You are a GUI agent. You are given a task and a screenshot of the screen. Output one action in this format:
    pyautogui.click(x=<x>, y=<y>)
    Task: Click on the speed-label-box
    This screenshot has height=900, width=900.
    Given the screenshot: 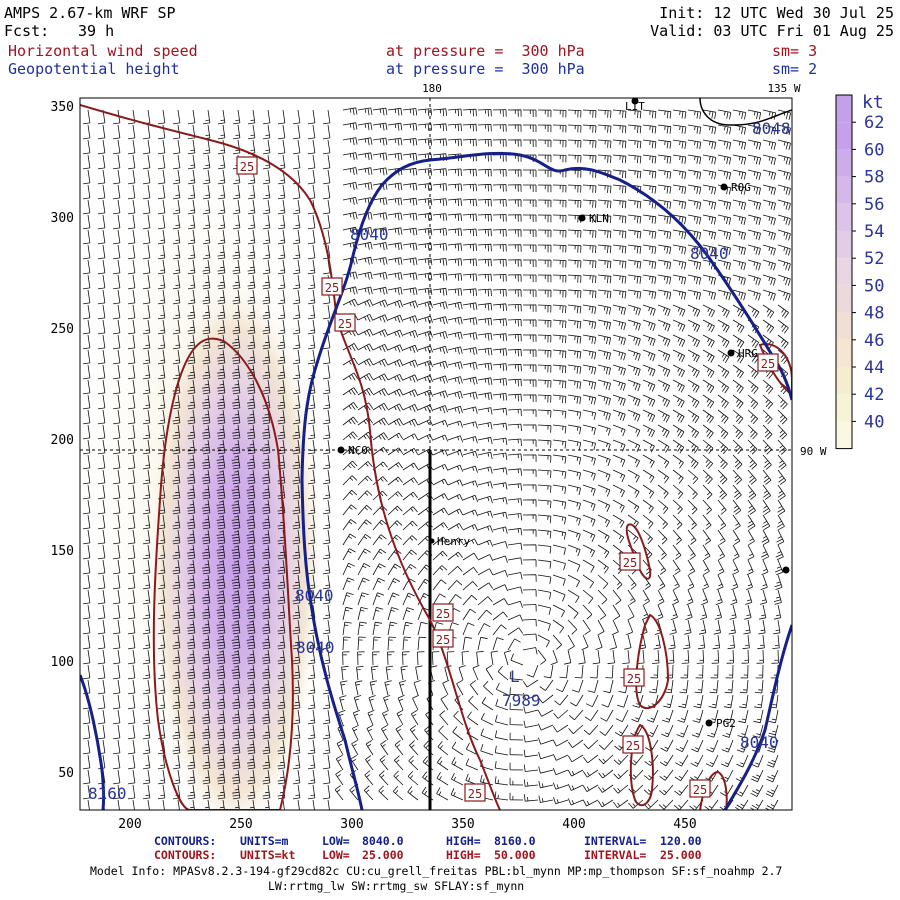 What is the action you would take?
    pyautogui.click(x=700, y=788)
    